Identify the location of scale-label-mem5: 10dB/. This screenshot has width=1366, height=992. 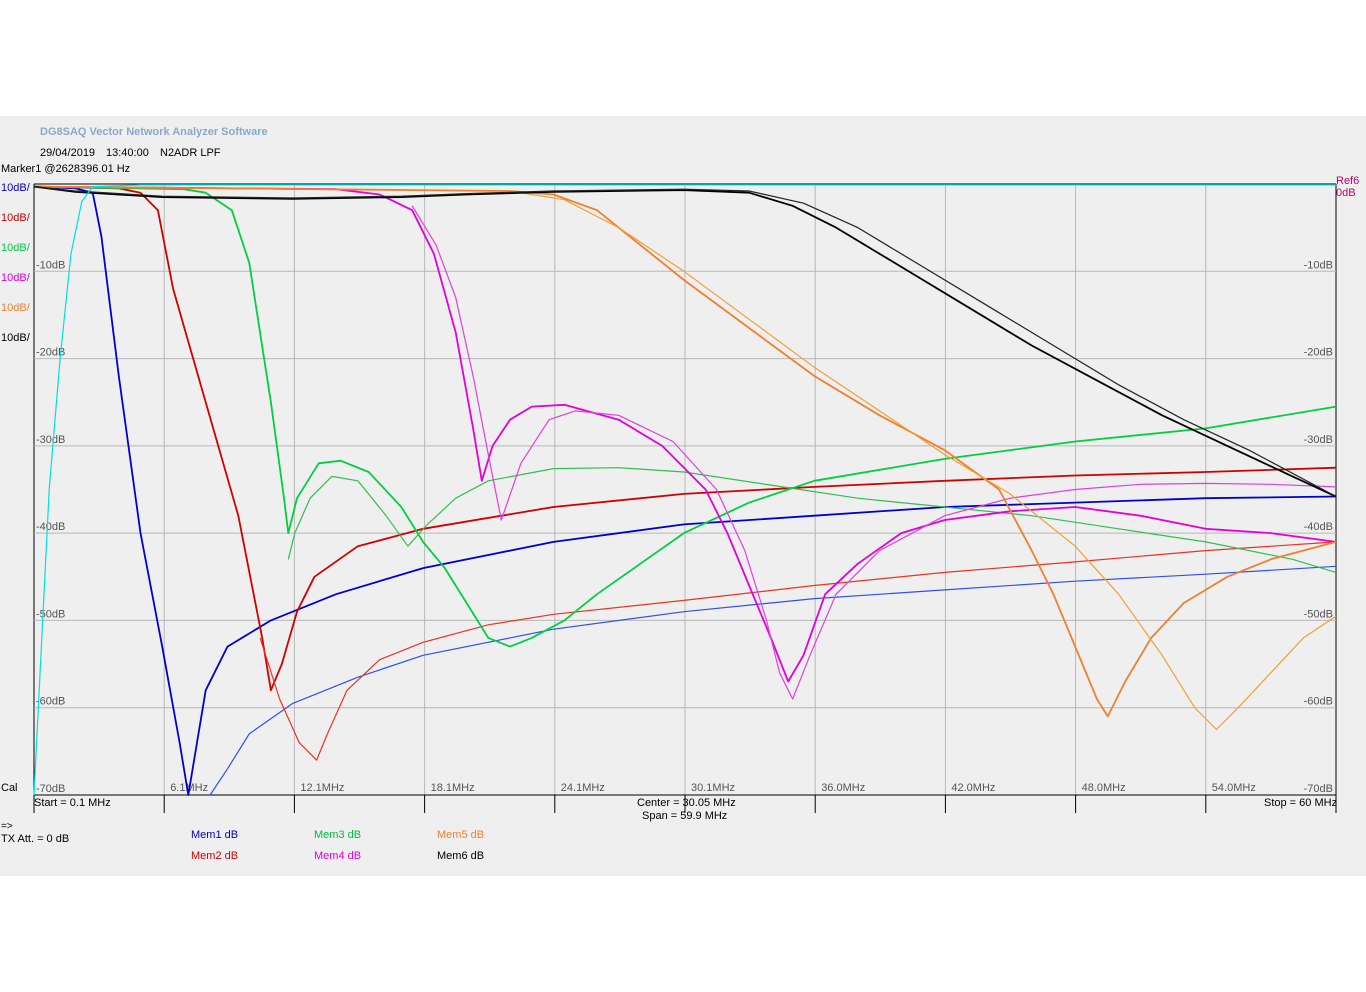
(15, 308).